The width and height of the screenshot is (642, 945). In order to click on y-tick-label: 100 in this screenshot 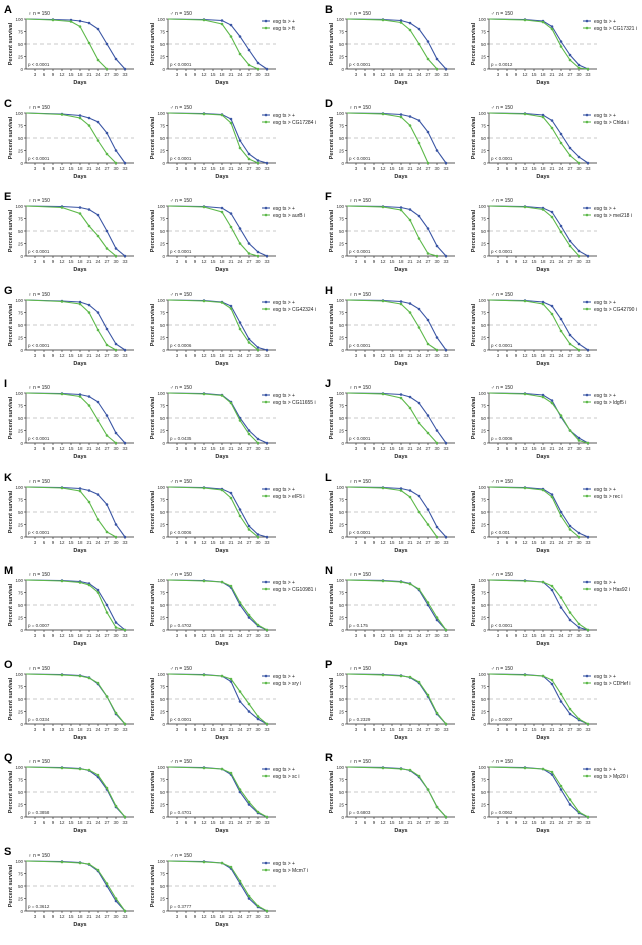, I will do `click(482, 393)`.